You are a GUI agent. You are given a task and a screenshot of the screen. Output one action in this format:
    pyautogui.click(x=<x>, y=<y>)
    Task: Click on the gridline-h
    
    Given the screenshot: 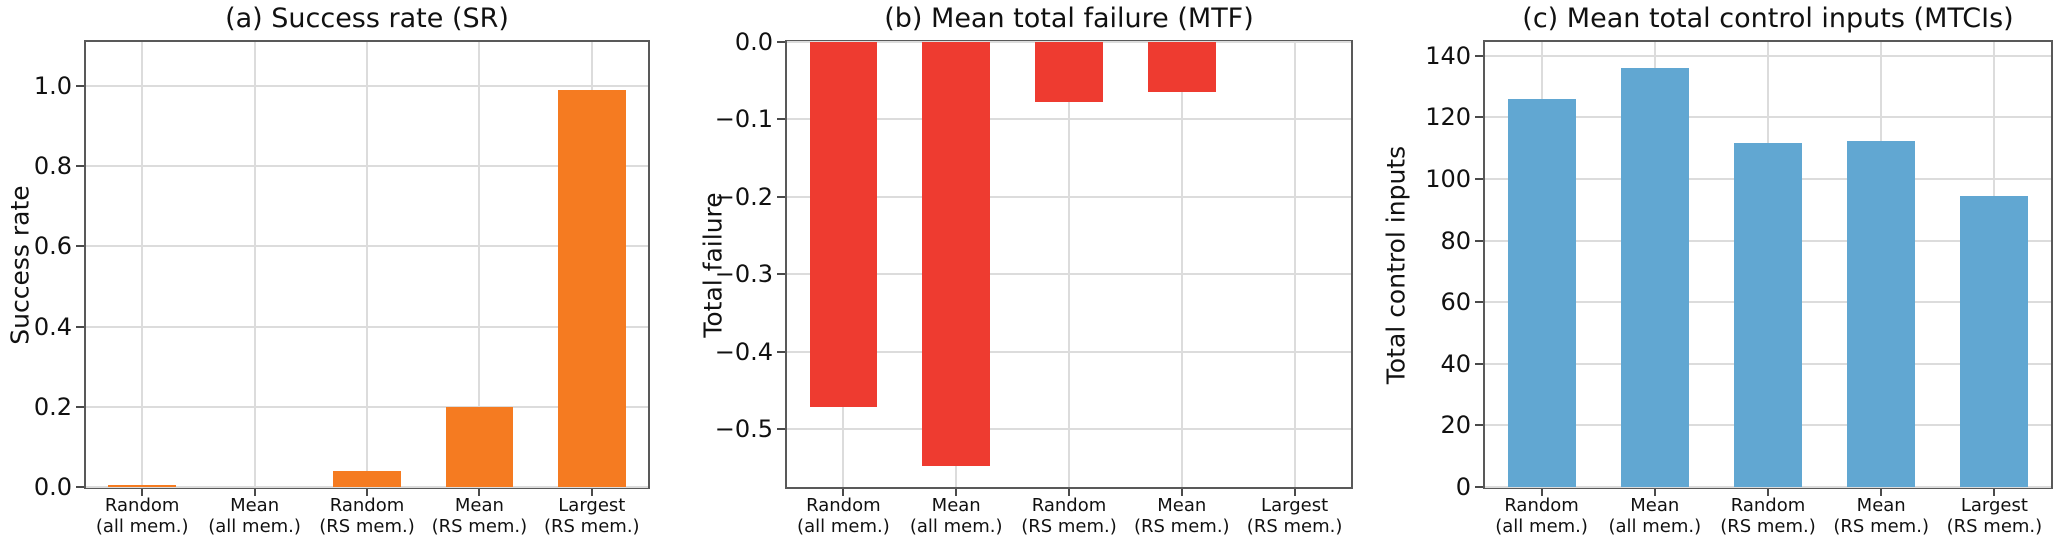 What is the action you would take?
    pyautogui.click(x=1768, y=487)
    